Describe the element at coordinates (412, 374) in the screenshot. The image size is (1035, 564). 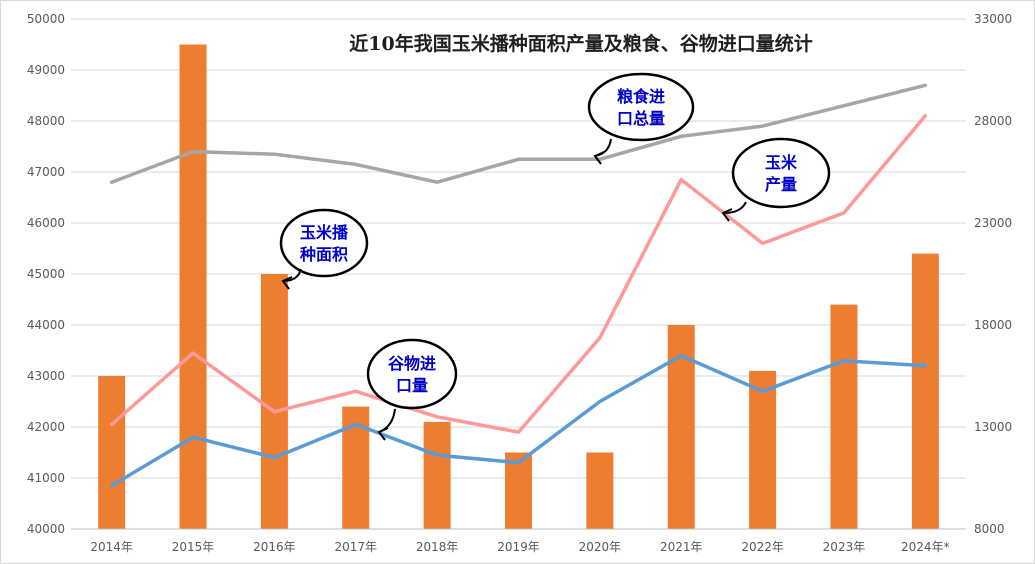
I see `callout-bubble-cereal` at that location.